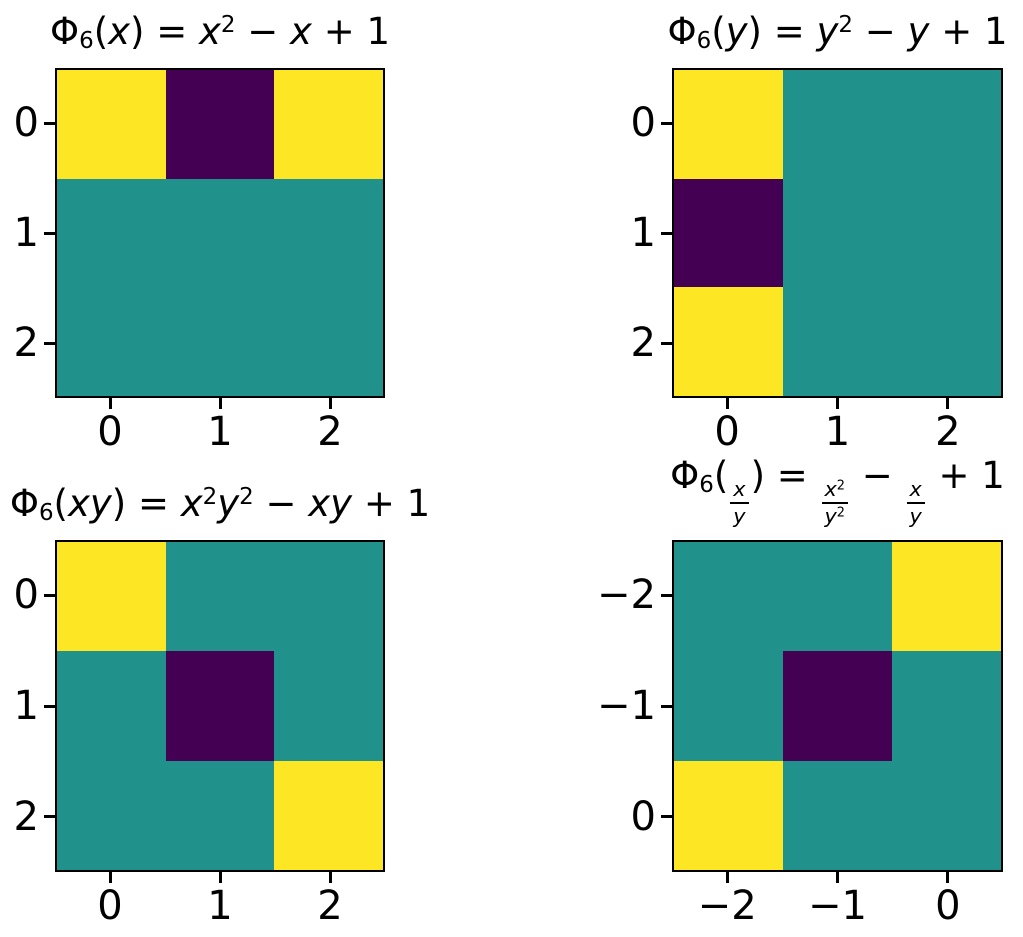 Image resolution: width=1023 pixels, height=937 pixels. I want to click on x-tick-label: 1, so click(220, 432).